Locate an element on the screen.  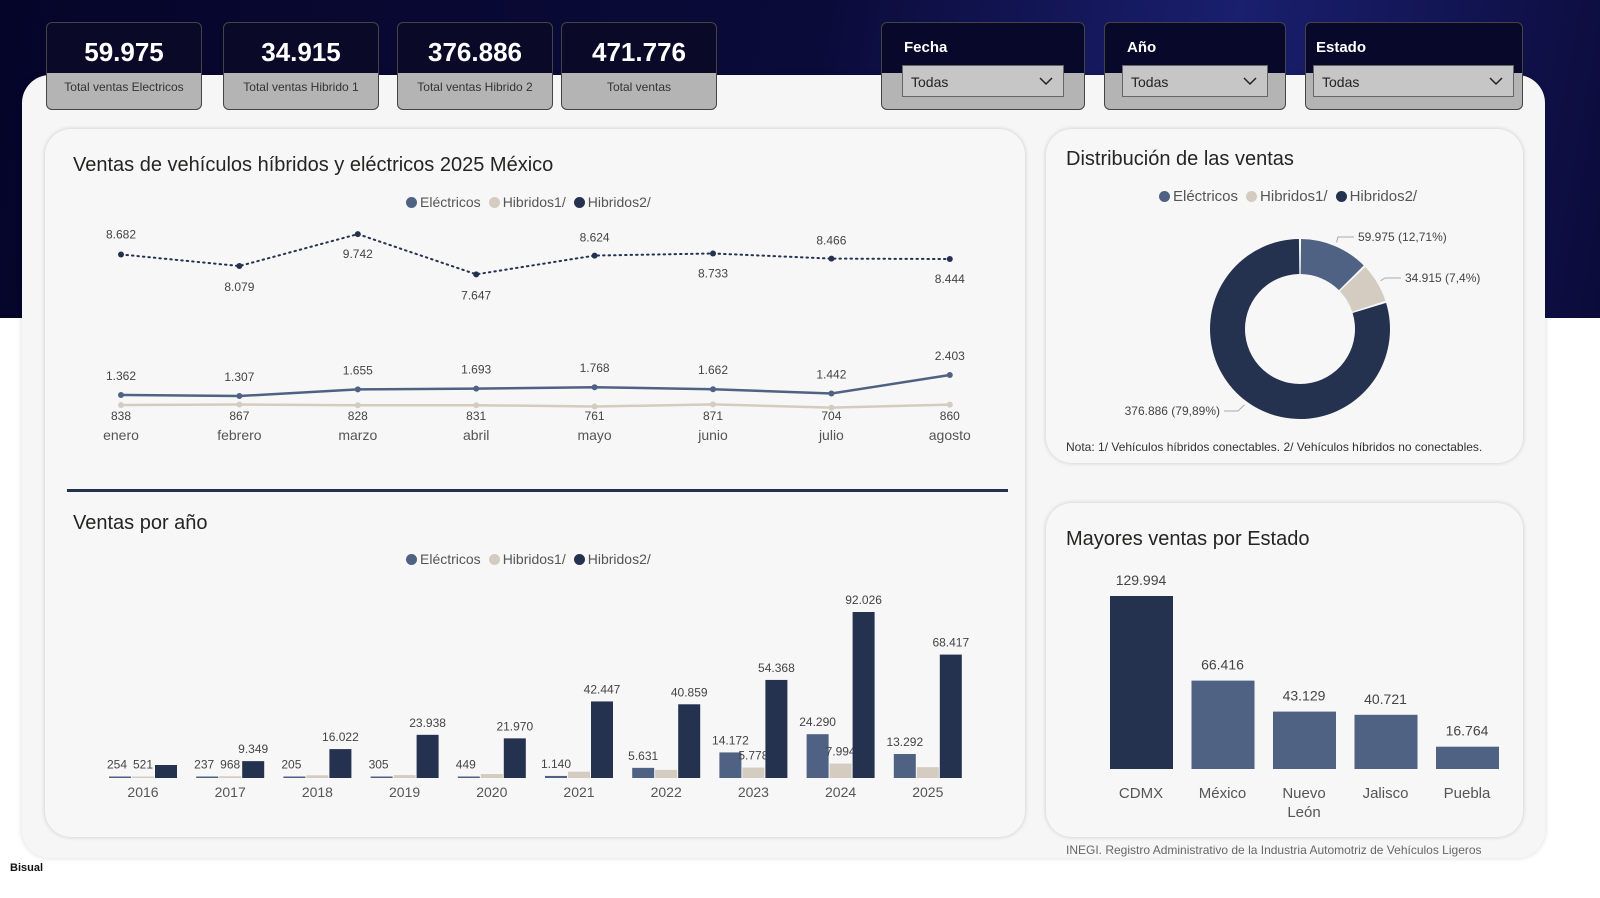
data-label: 1.307 is located at coordinates (239, 377).